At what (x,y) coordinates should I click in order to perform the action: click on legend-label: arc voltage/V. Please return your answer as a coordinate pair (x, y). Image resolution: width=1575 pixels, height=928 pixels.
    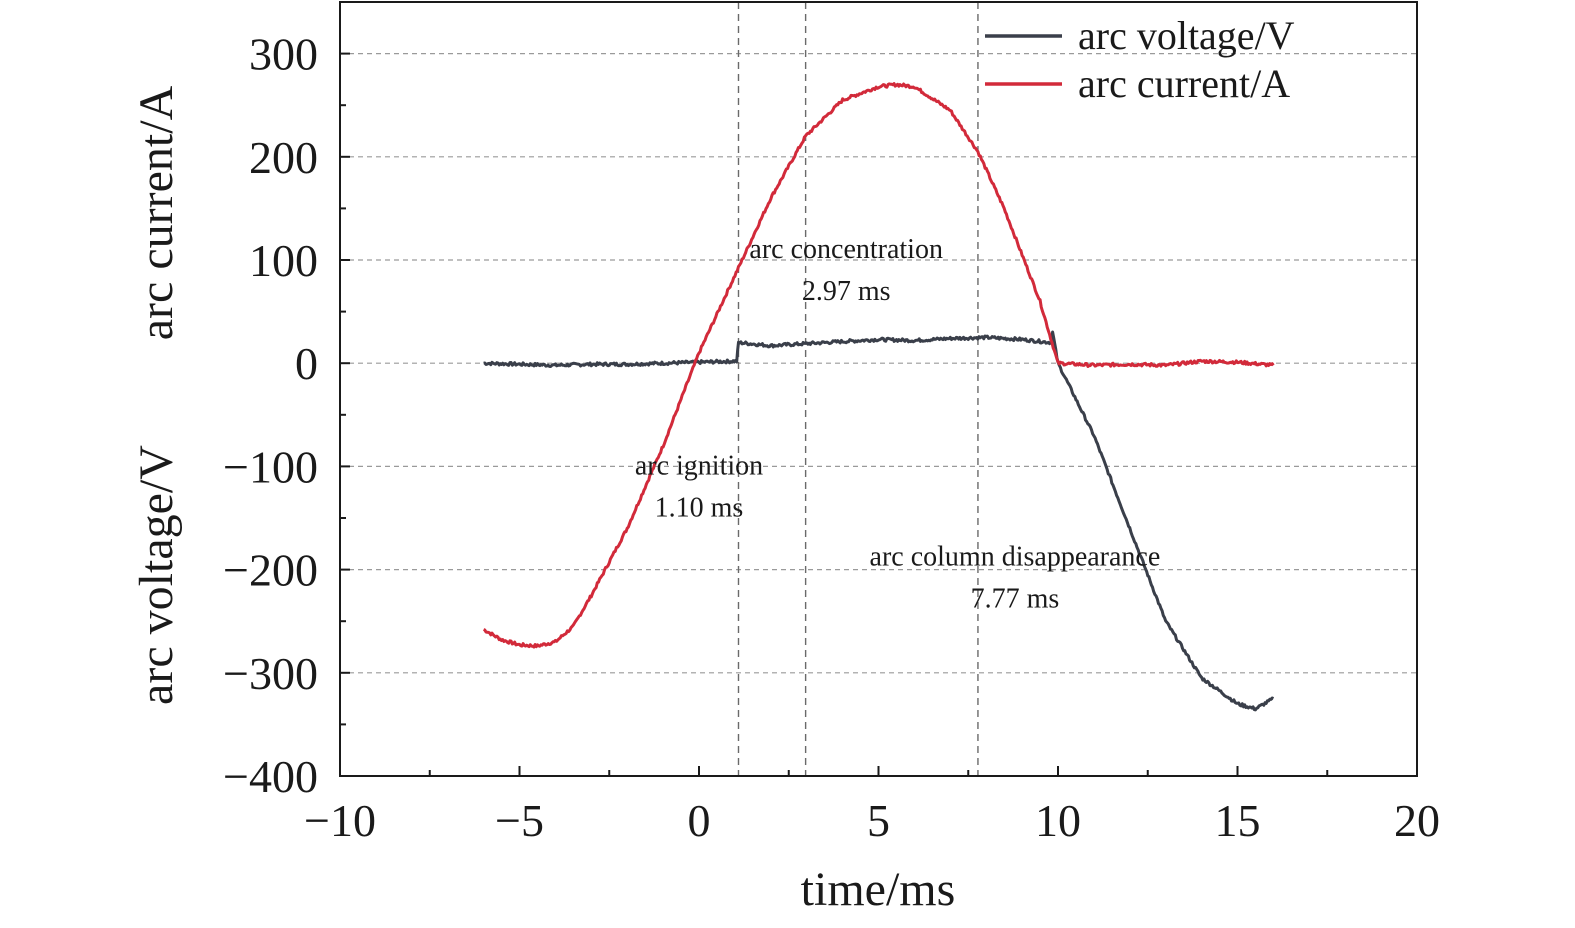
    Looking at the image, I should click on (1186, 35).